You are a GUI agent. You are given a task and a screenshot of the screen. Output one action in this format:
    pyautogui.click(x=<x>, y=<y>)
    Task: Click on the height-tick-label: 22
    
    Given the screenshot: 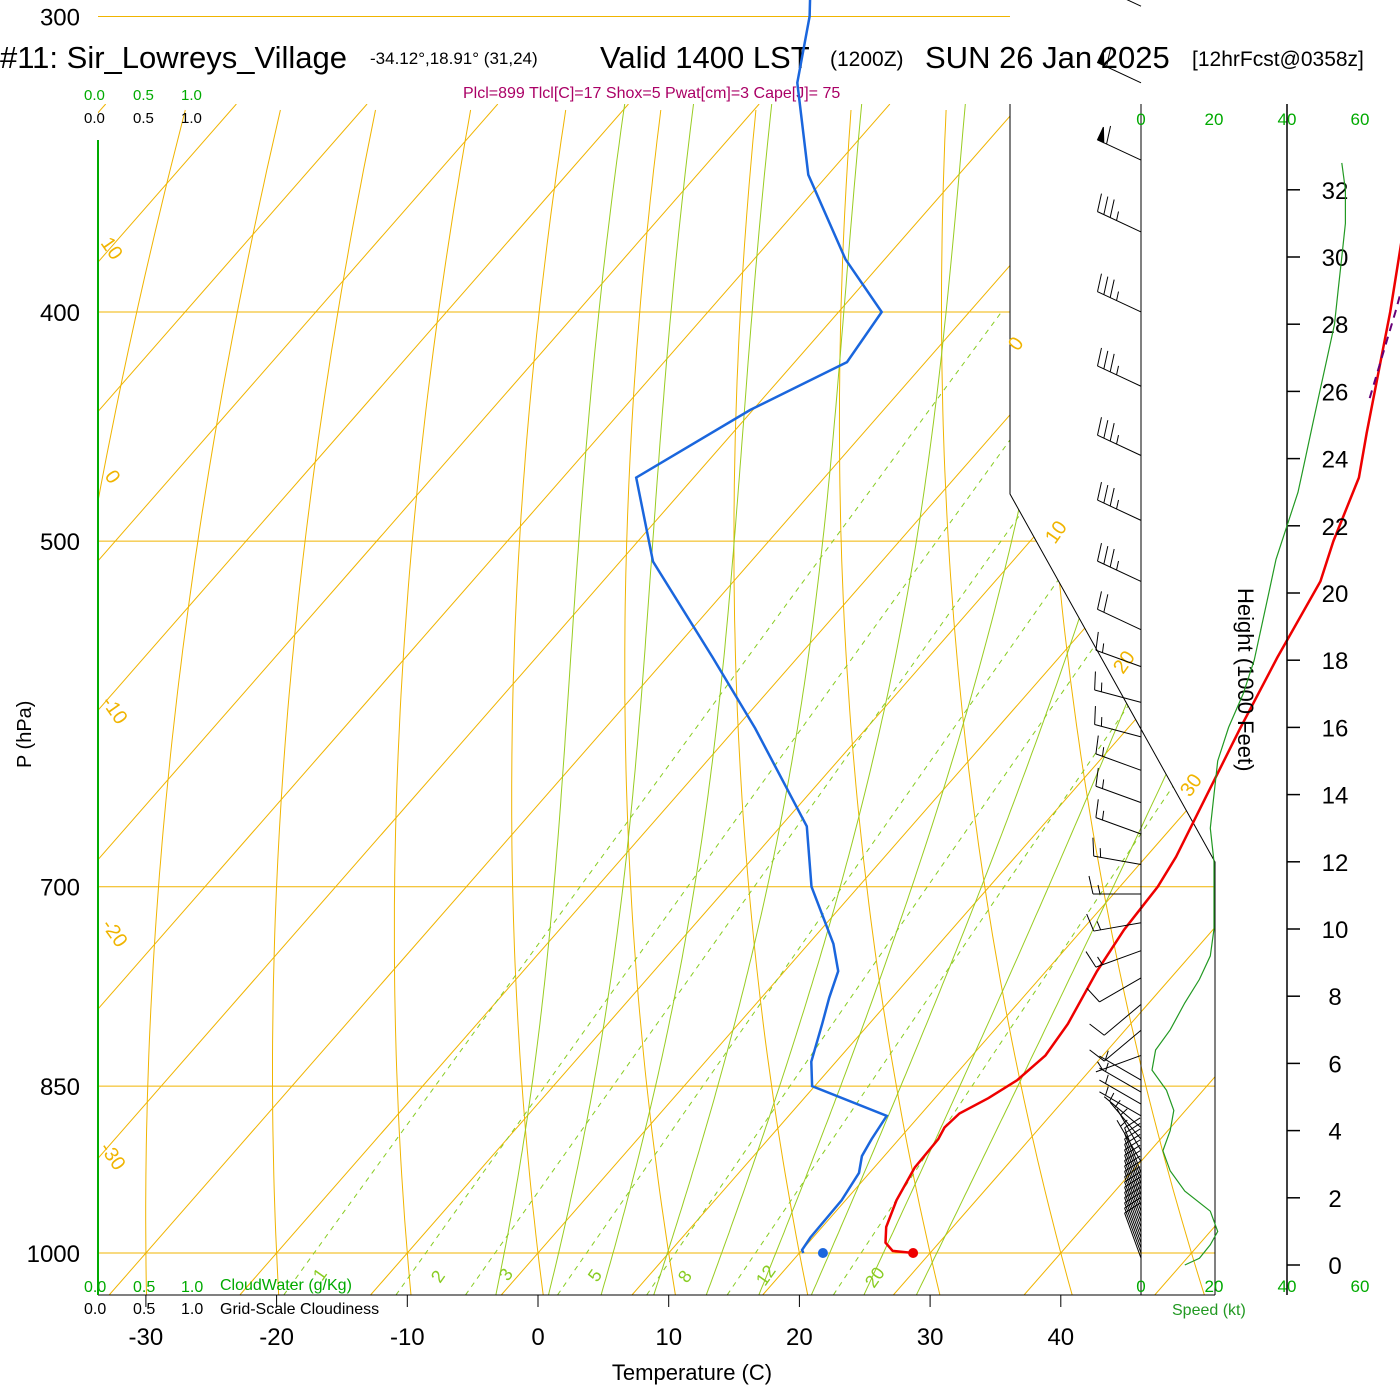 What is the action you would take?
    pyautogui.click(x=1335, y=527)
    